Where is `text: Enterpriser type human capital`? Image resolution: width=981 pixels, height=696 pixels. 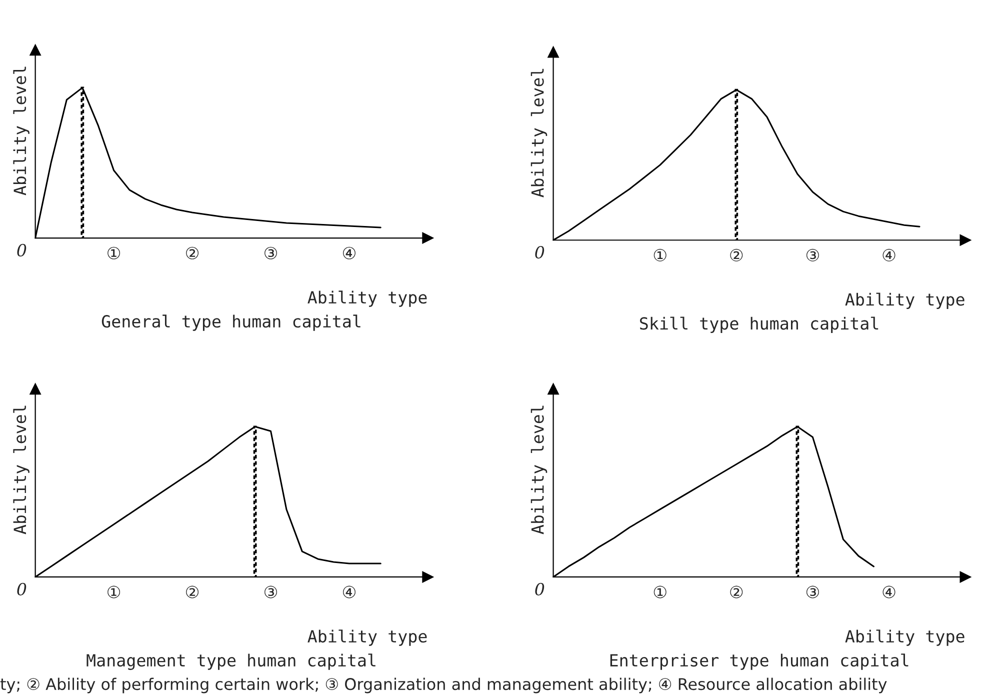 text: Enterpriser type human capital is located at coordinates (759, 662).